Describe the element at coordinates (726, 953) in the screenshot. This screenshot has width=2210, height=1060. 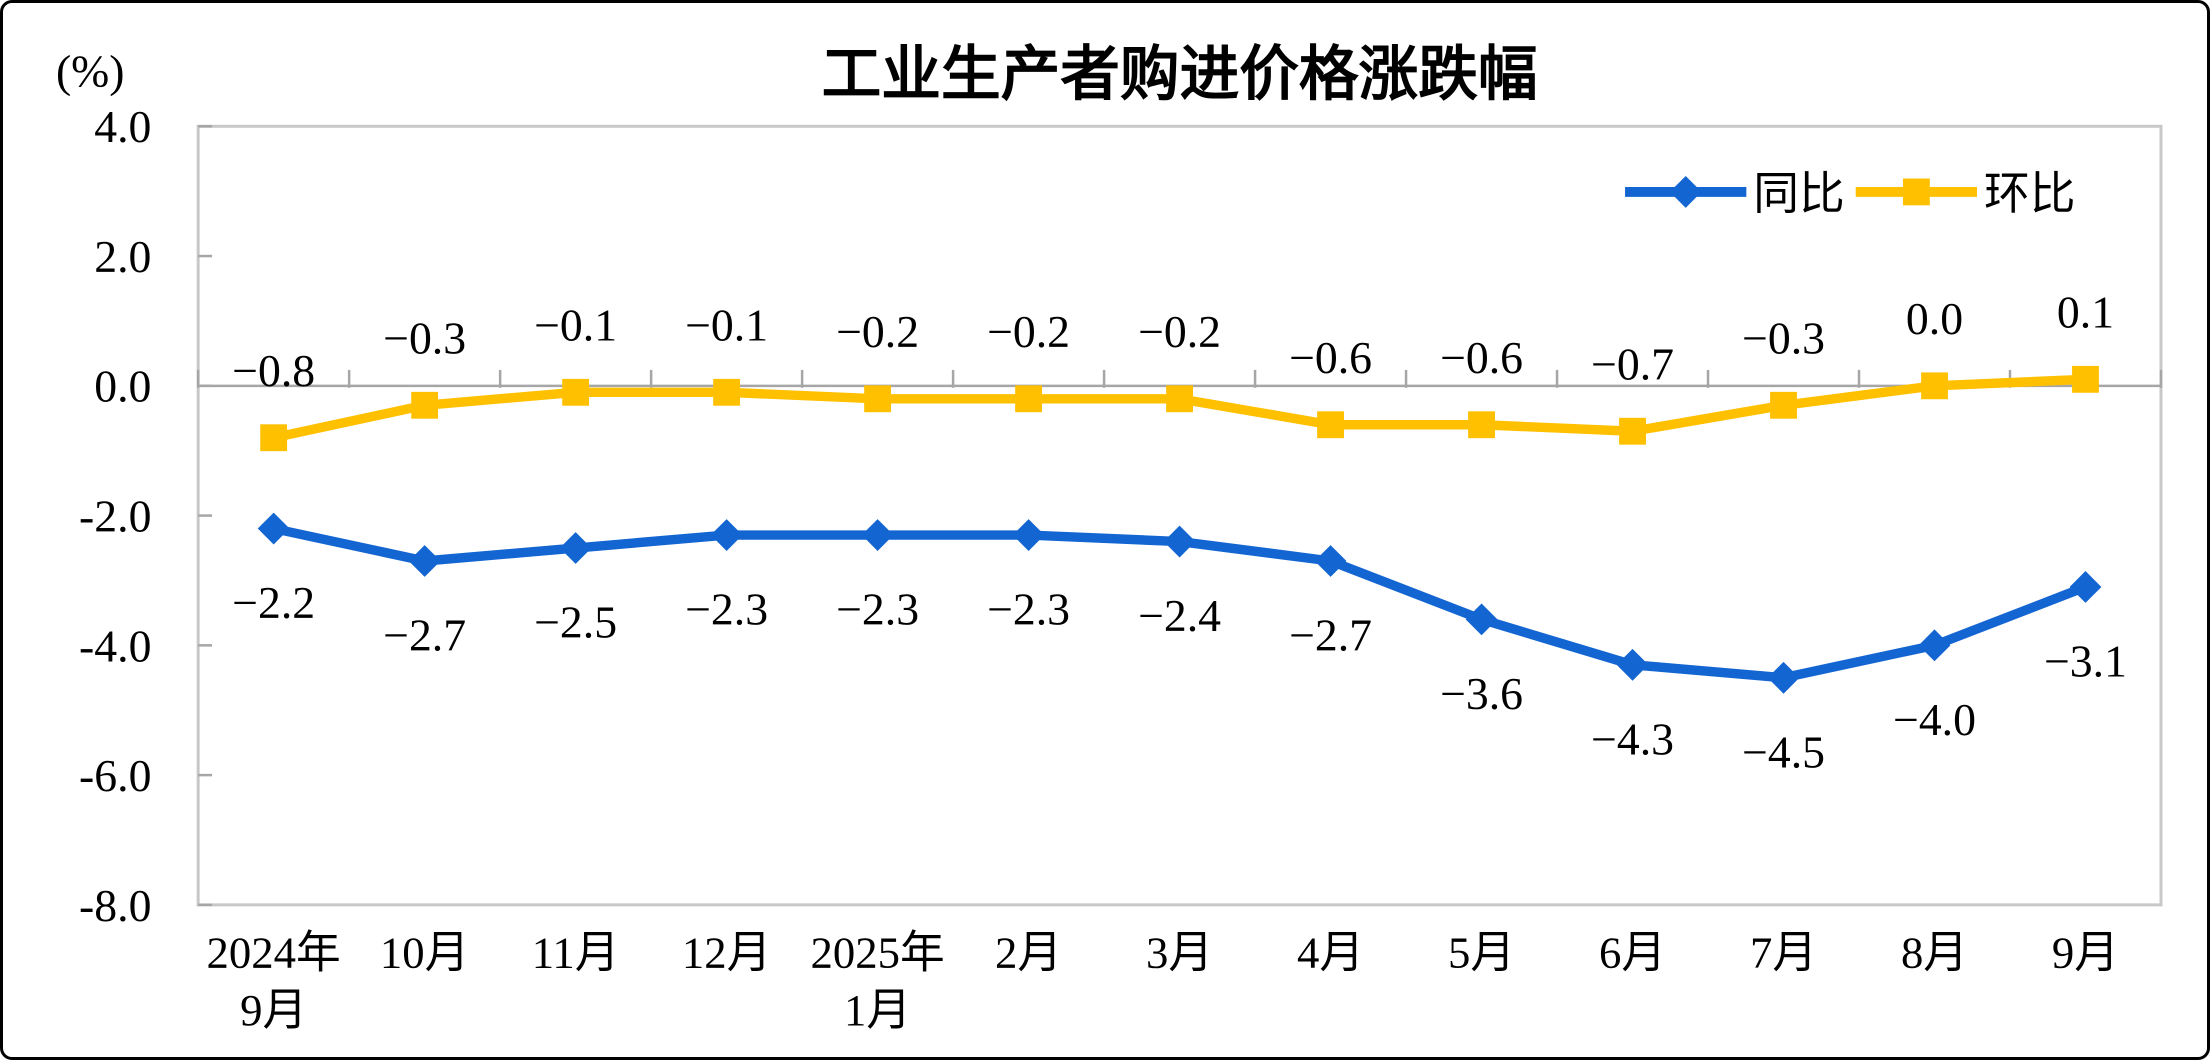
I see `x-axis-category-label: 12月` at that location.